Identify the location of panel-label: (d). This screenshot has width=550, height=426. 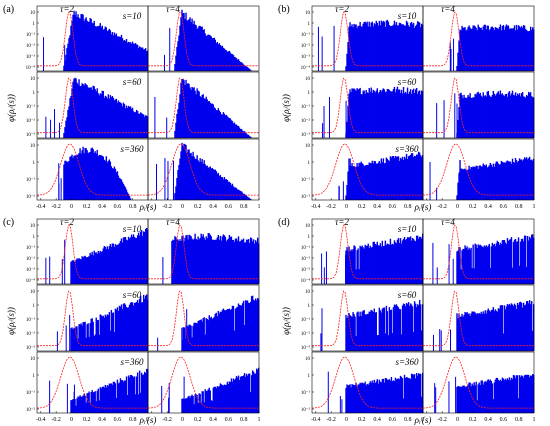
(284, 222).